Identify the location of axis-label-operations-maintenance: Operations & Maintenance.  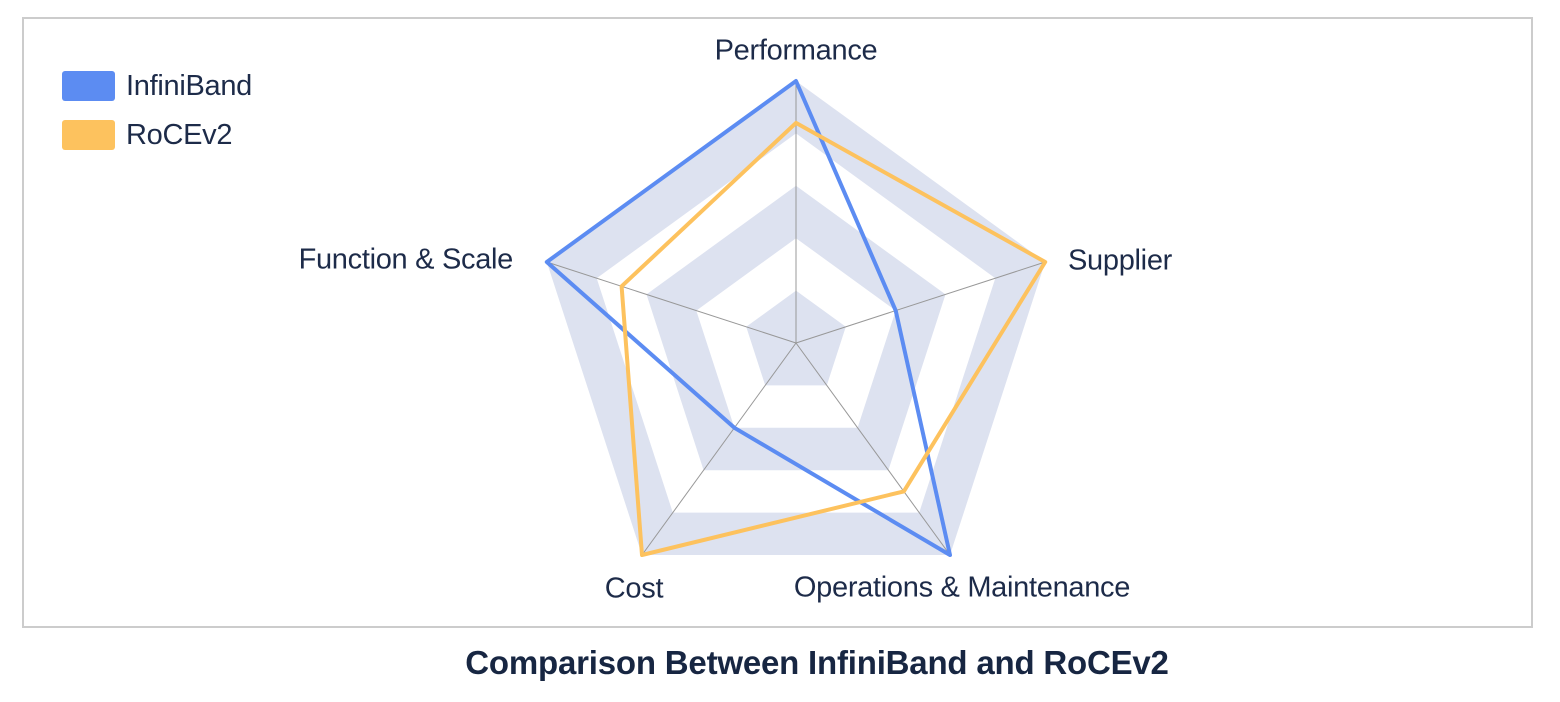
(962, 587).